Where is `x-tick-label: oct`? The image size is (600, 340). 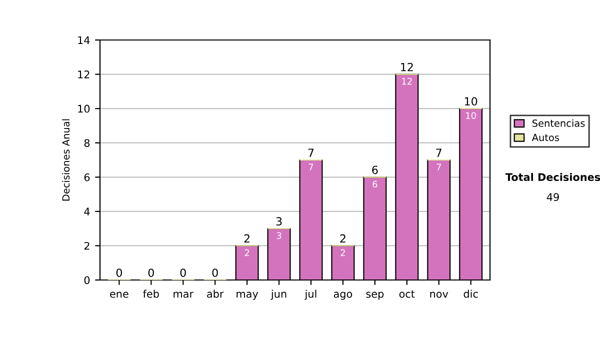
x-tick-label: oct is located at coordinates (407, 294).